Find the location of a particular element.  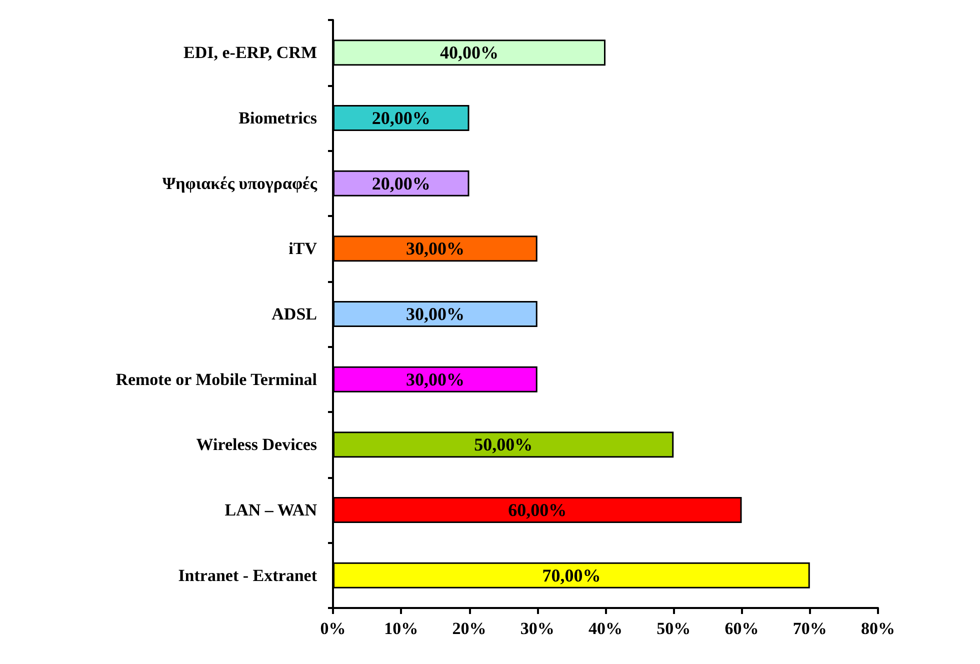

x-tick-label: 60% is located at coordinates (741, 628).